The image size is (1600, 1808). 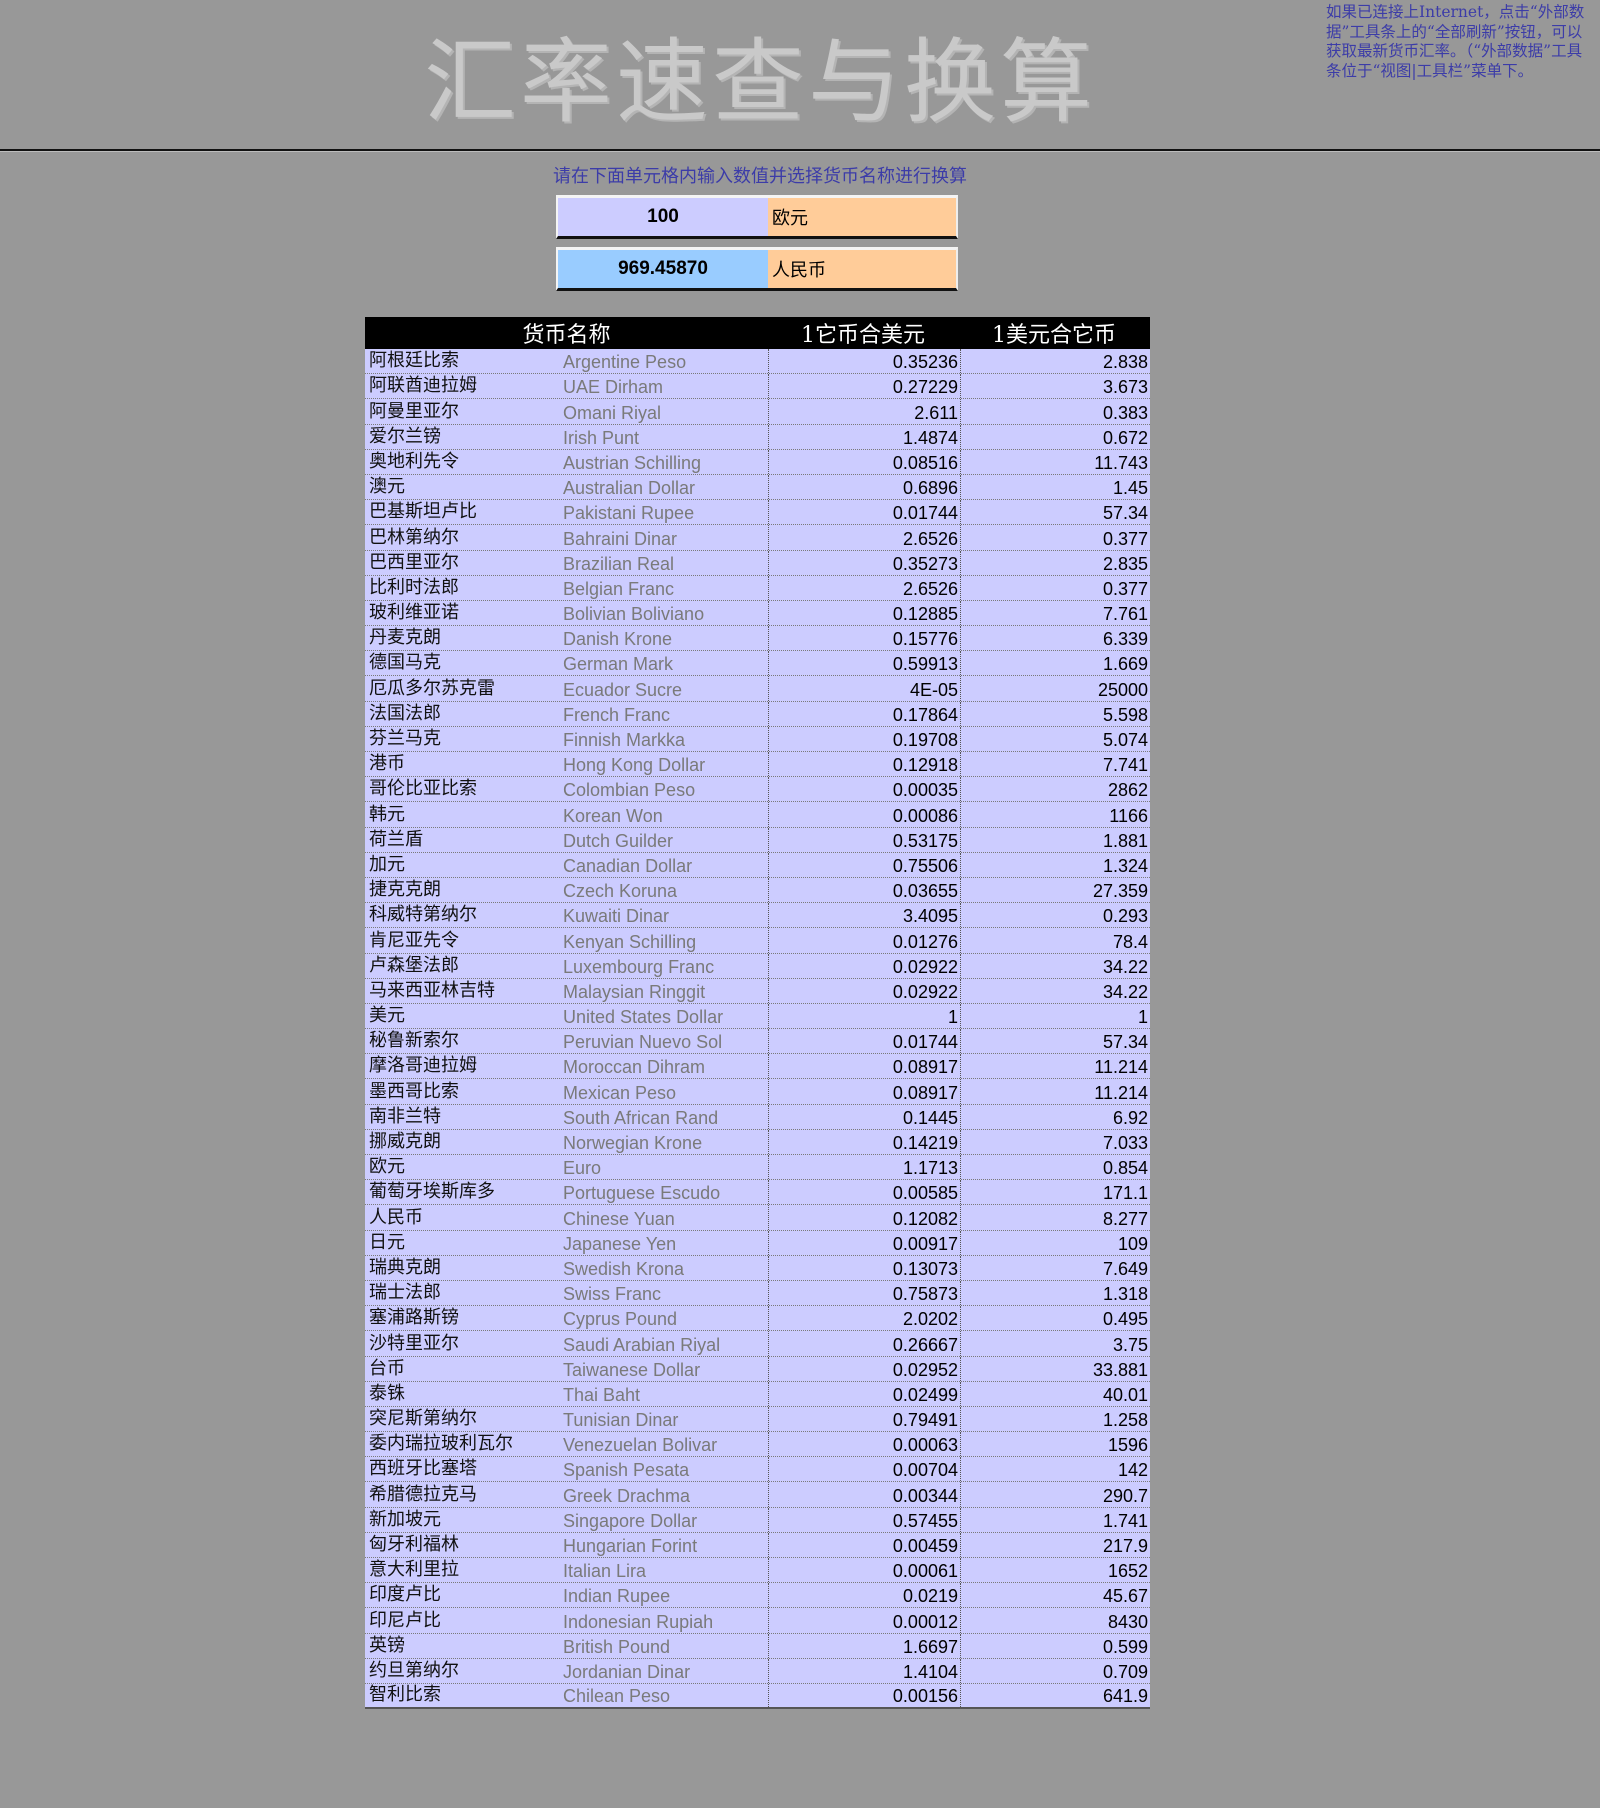 What do you see at coordinates (582, 1168) in the screenshot?
I see `cell-english-name: Euro` at bounding box center [582, 1168].